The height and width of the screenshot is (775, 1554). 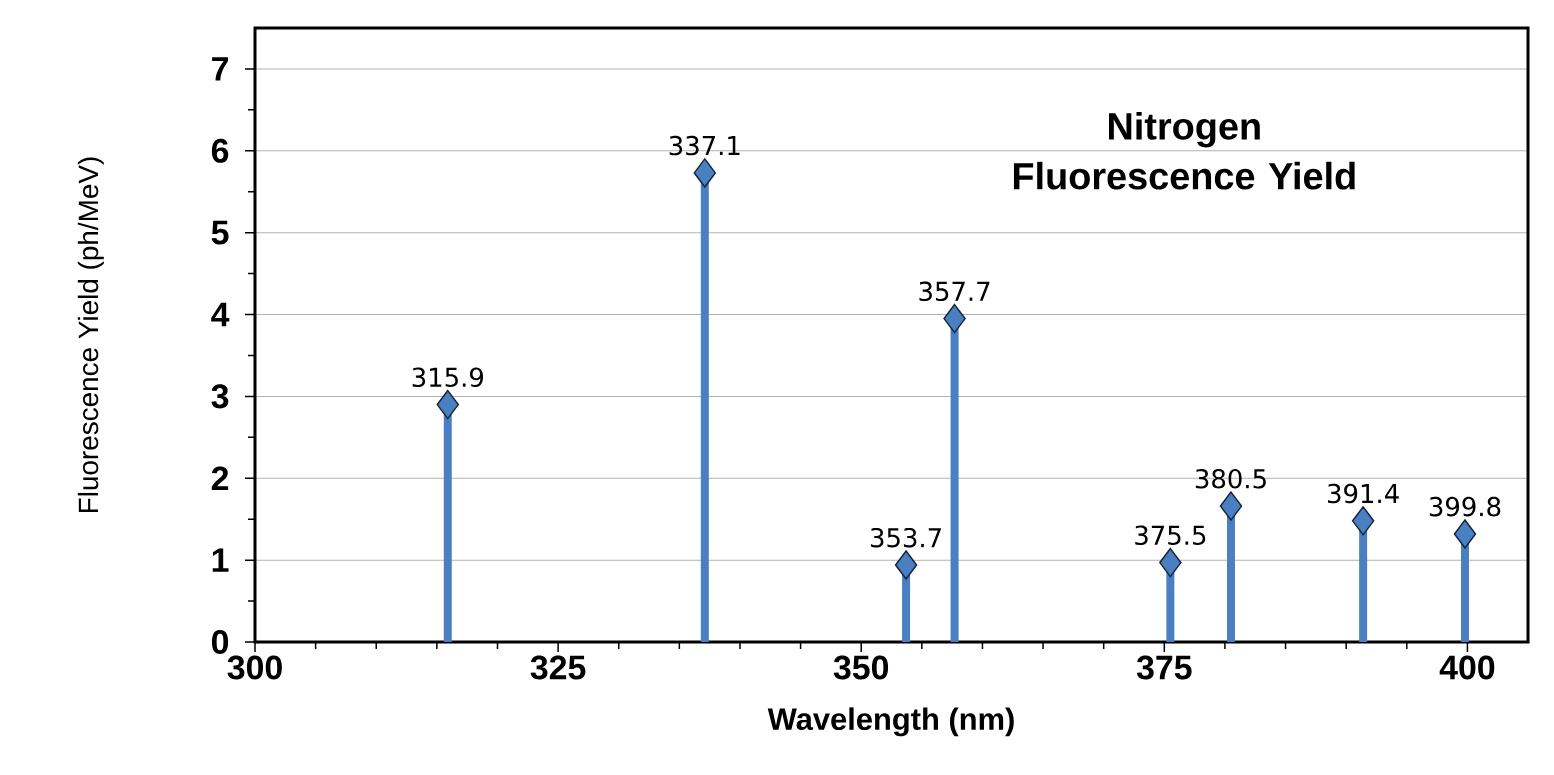 What do you see at coordinates (220, 150) in the screenshot?
I see `y-tick-label: 6` at bounding box center [220, 150].